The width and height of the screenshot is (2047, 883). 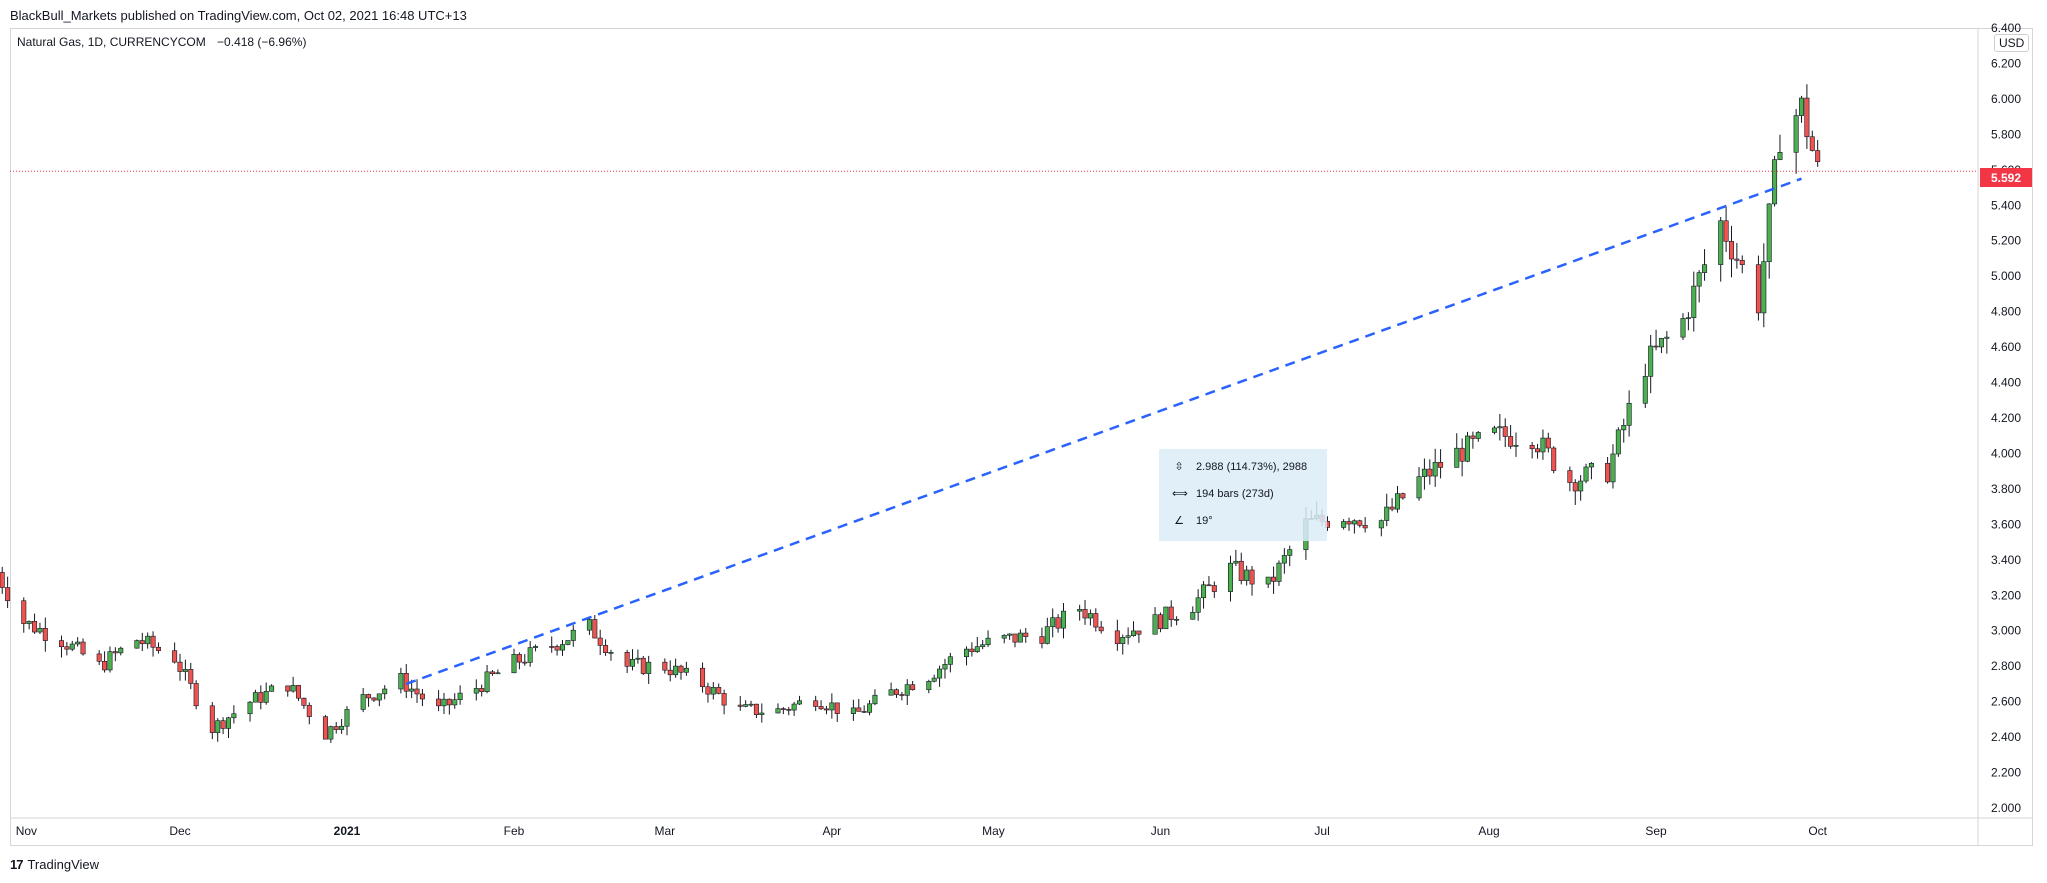 I want to click on y-tick-label: 3.800, so click(x=2006, y=489).